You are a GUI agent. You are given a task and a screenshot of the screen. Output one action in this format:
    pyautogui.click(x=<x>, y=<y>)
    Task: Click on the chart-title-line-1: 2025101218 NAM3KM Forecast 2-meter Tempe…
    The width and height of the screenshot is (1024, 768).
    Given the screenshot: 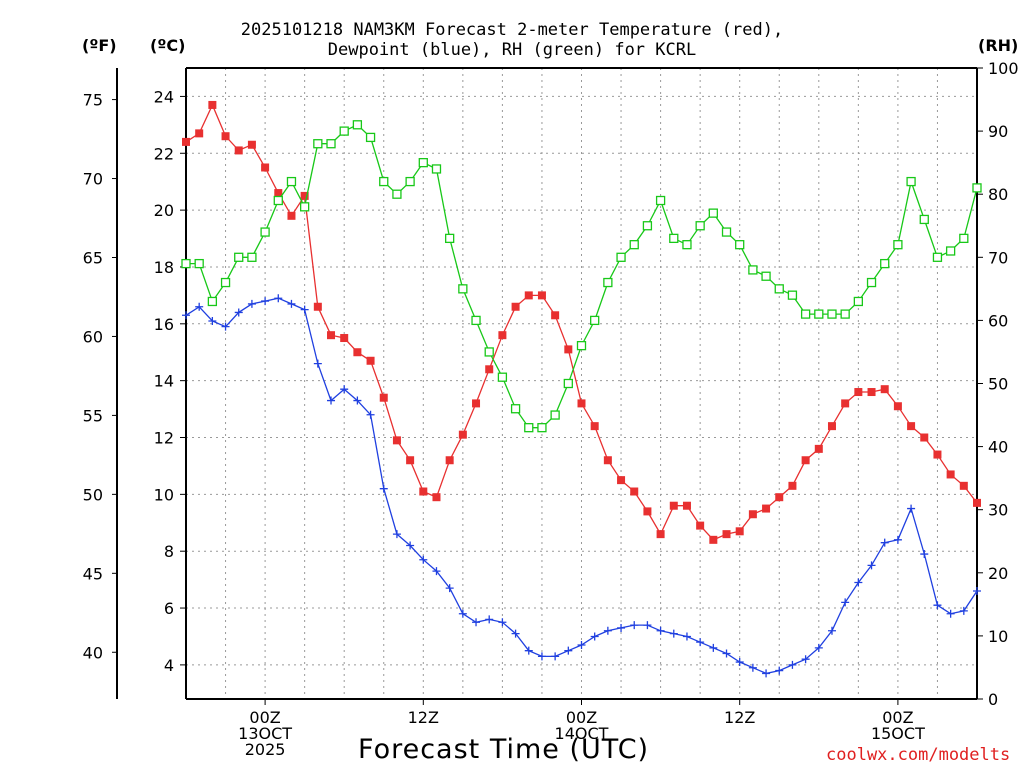 What is the action you would take?
    pyautogui.click(x=512, y=30)
    